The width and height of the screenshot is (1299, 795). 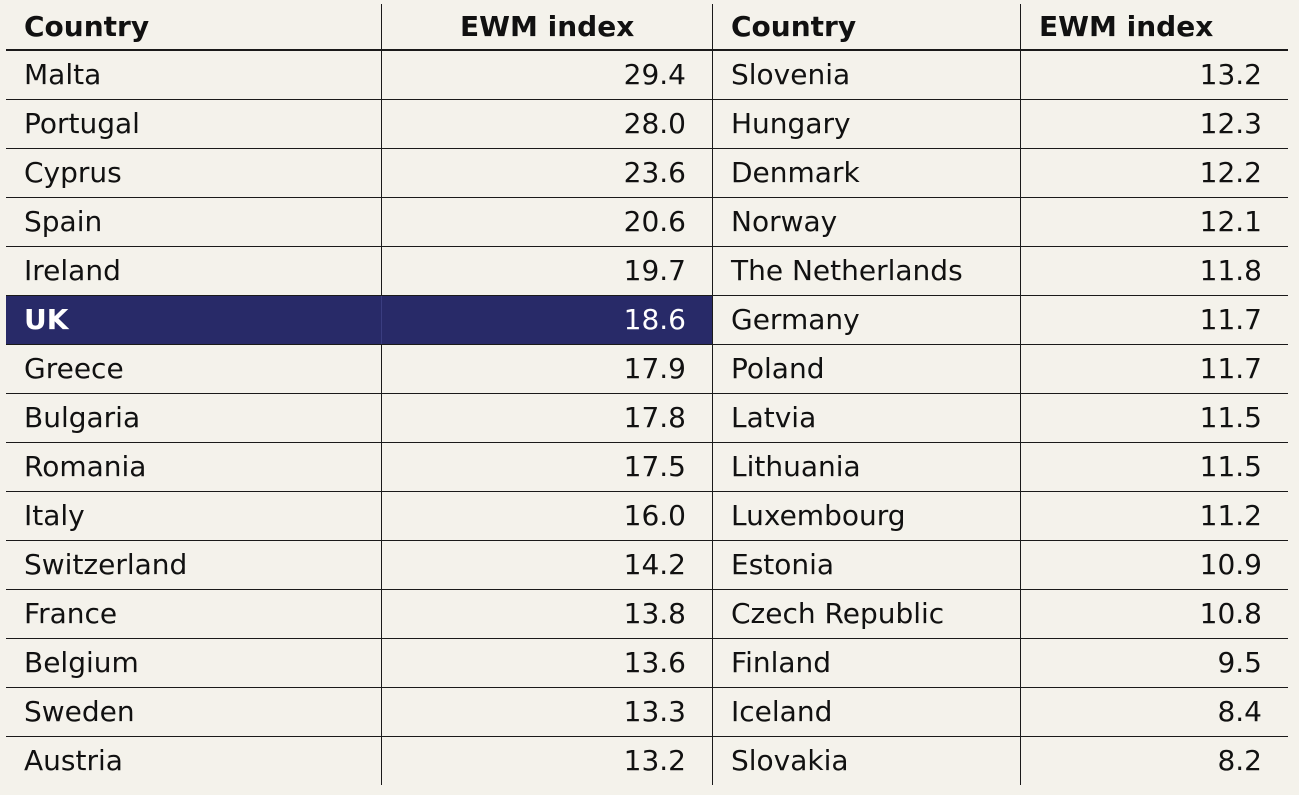 I want to click on table-row: Sweden 13.3, so click(x=359, y=712).